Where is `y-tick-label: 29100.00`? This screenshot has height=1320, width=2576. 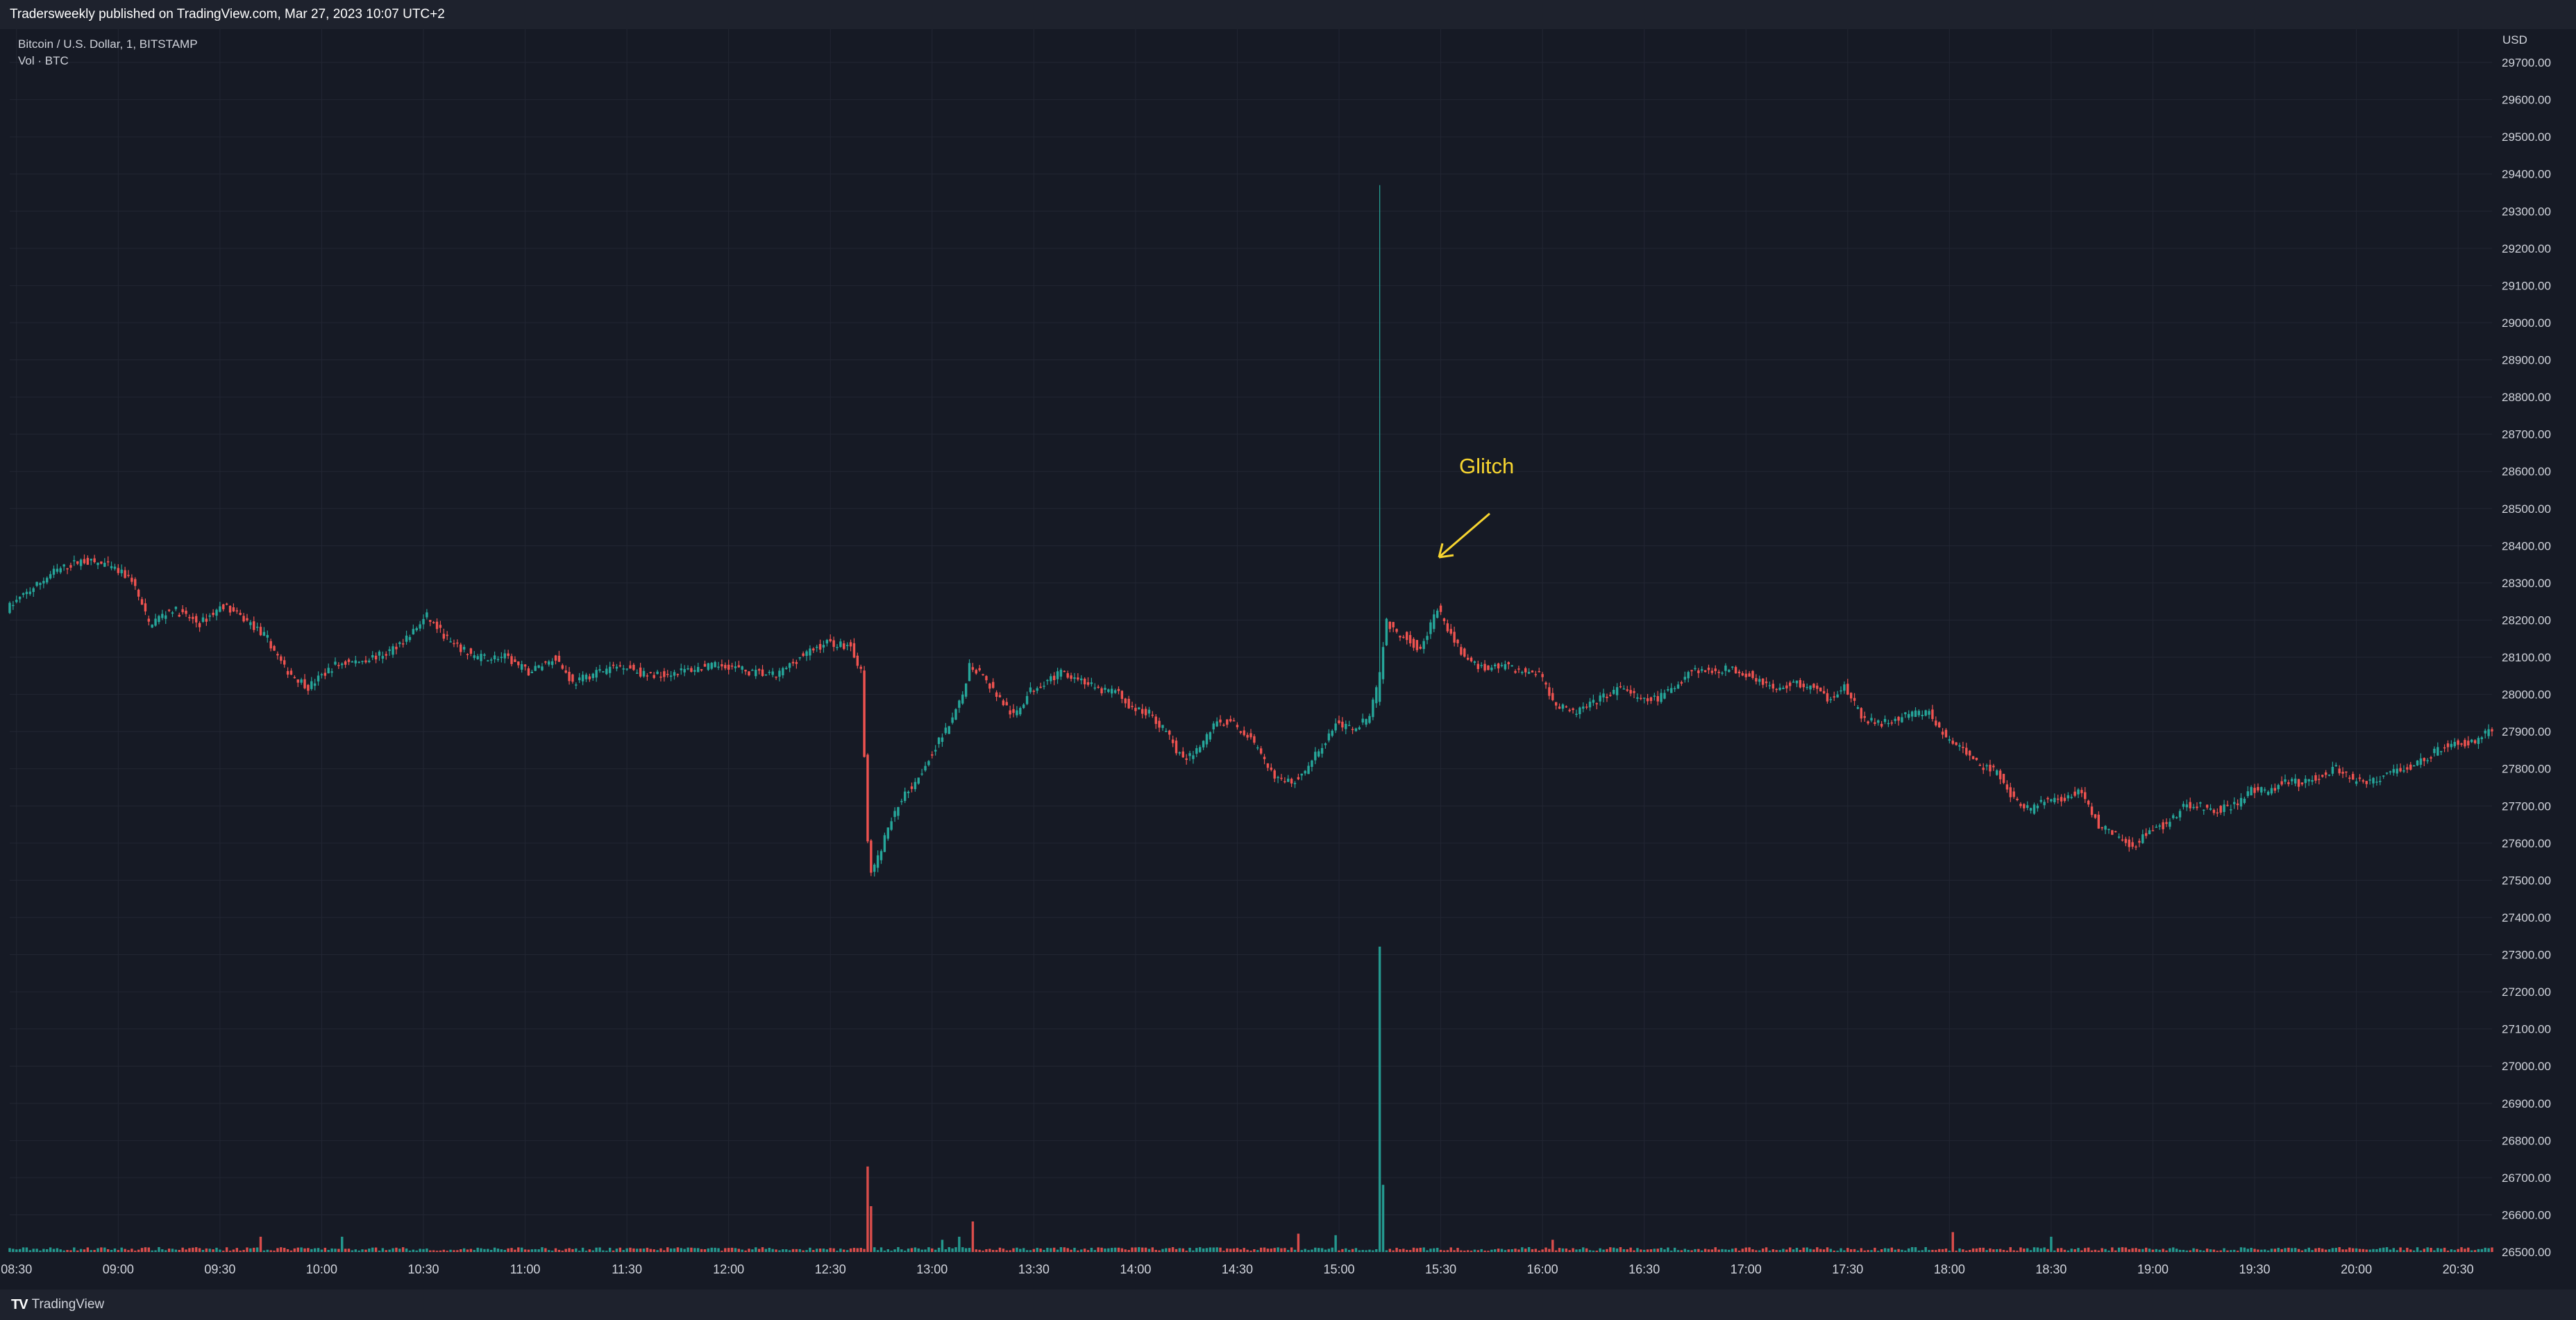 y-tick-label: 29100.00 is located at coordinates (2526, 285).